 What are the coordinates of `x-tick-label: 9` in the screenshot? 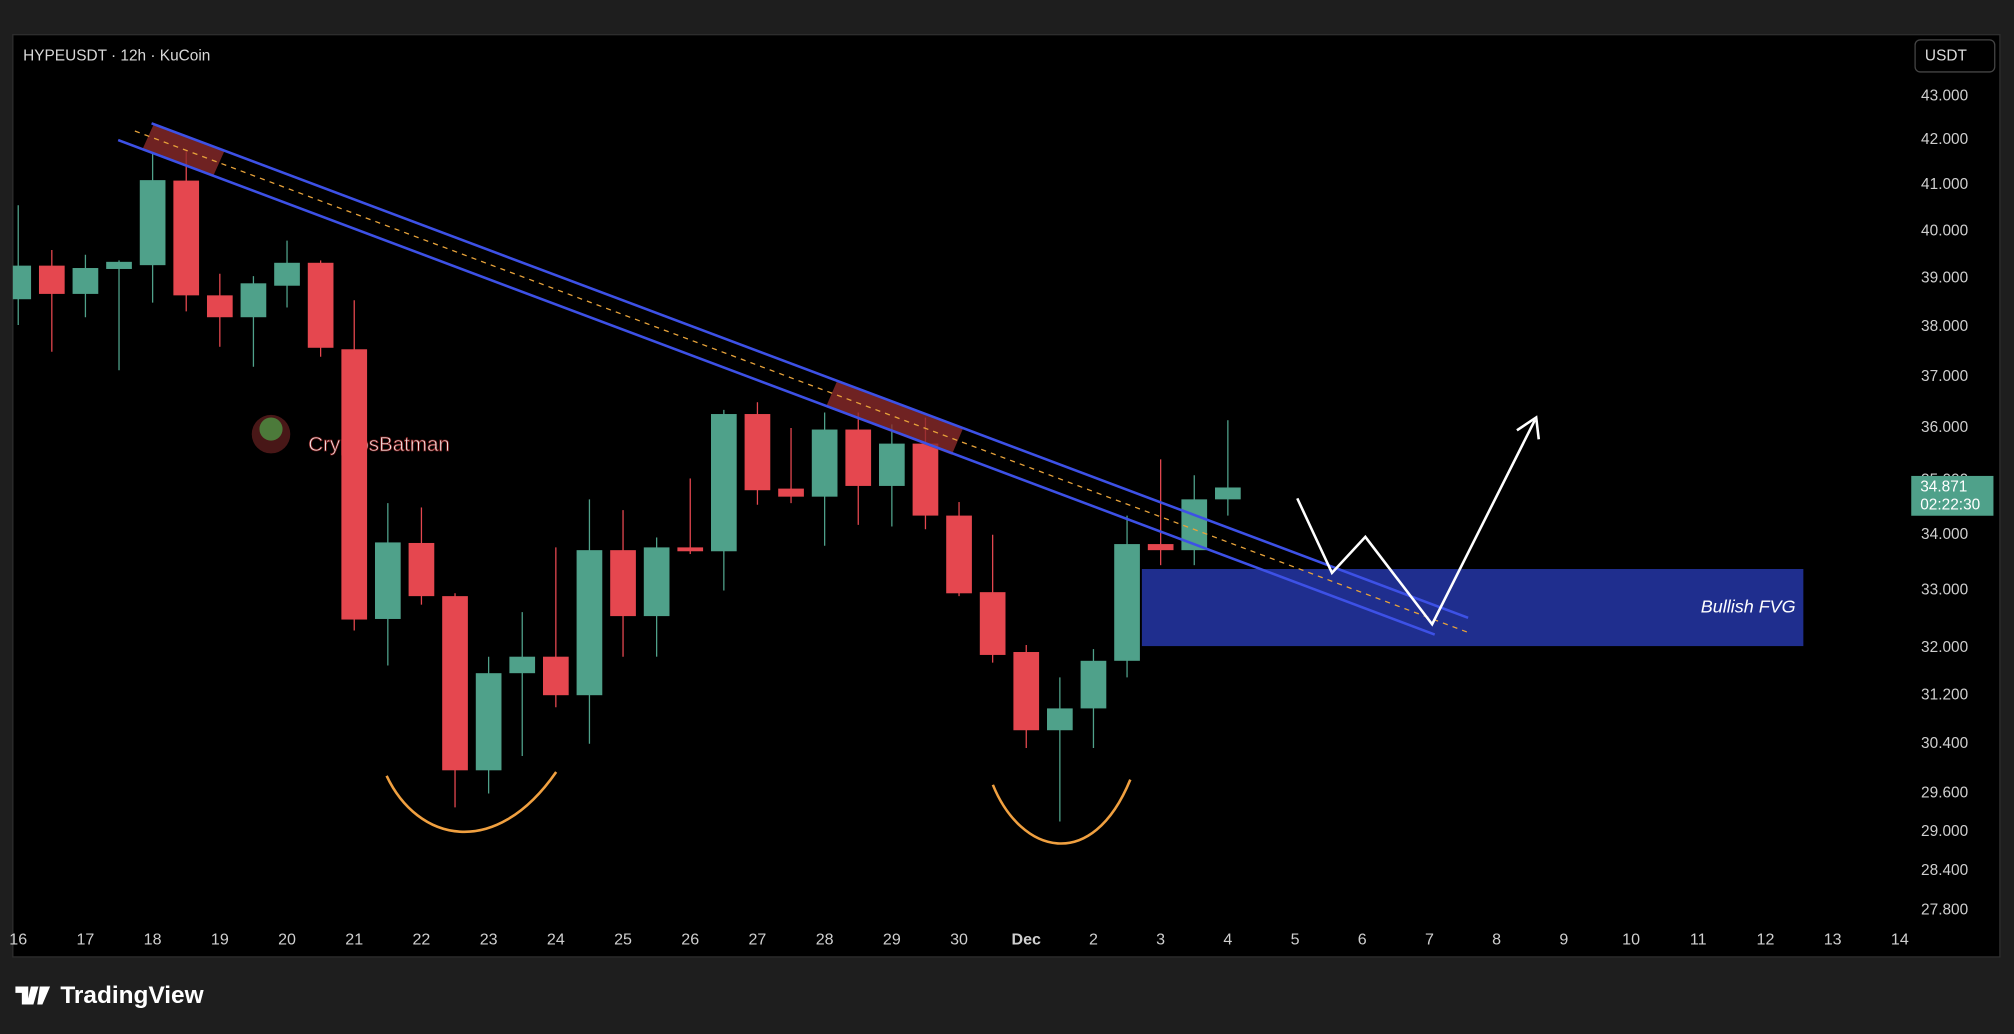 It's located at (1563, 939).